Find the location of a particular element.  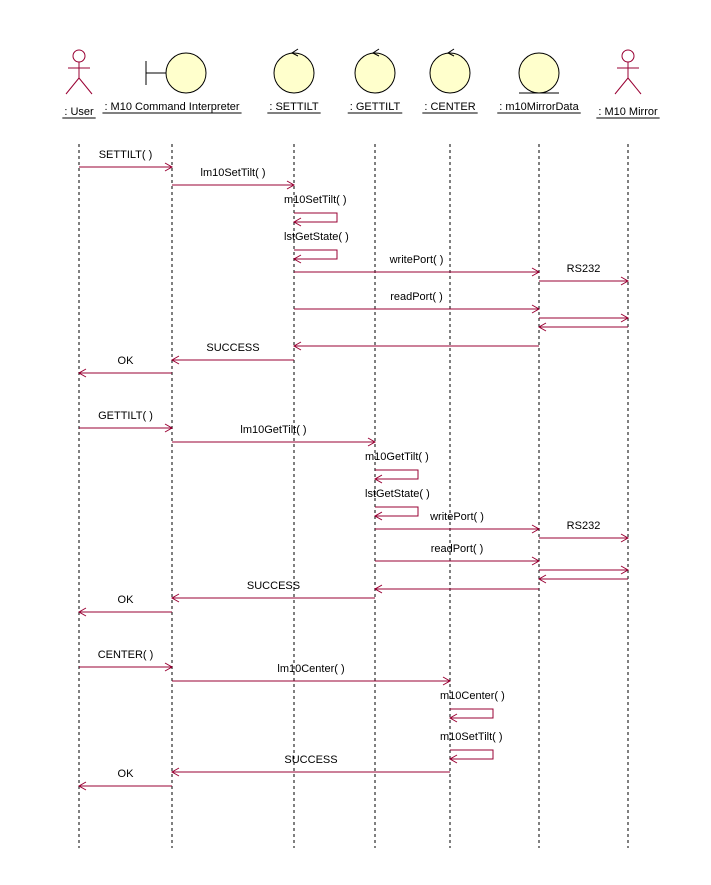

boundary-object-icon is located at coordinates (176, 73).